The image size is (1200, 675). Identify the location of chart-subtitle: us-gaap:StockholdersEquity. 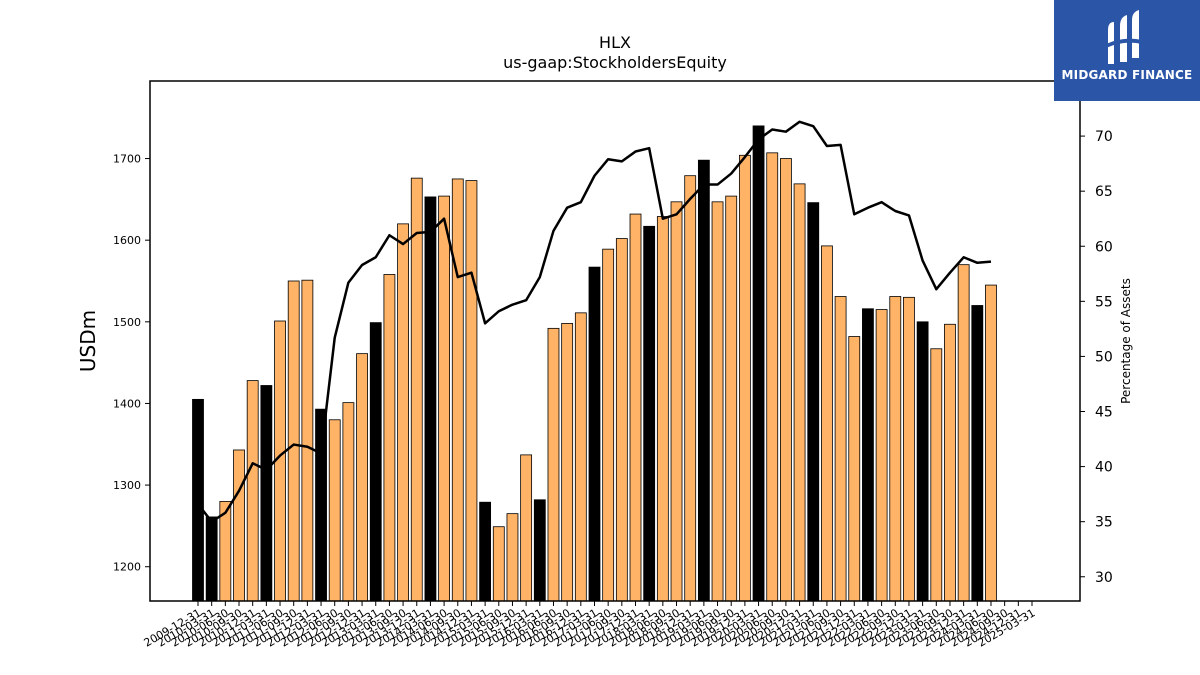
(615, 62).